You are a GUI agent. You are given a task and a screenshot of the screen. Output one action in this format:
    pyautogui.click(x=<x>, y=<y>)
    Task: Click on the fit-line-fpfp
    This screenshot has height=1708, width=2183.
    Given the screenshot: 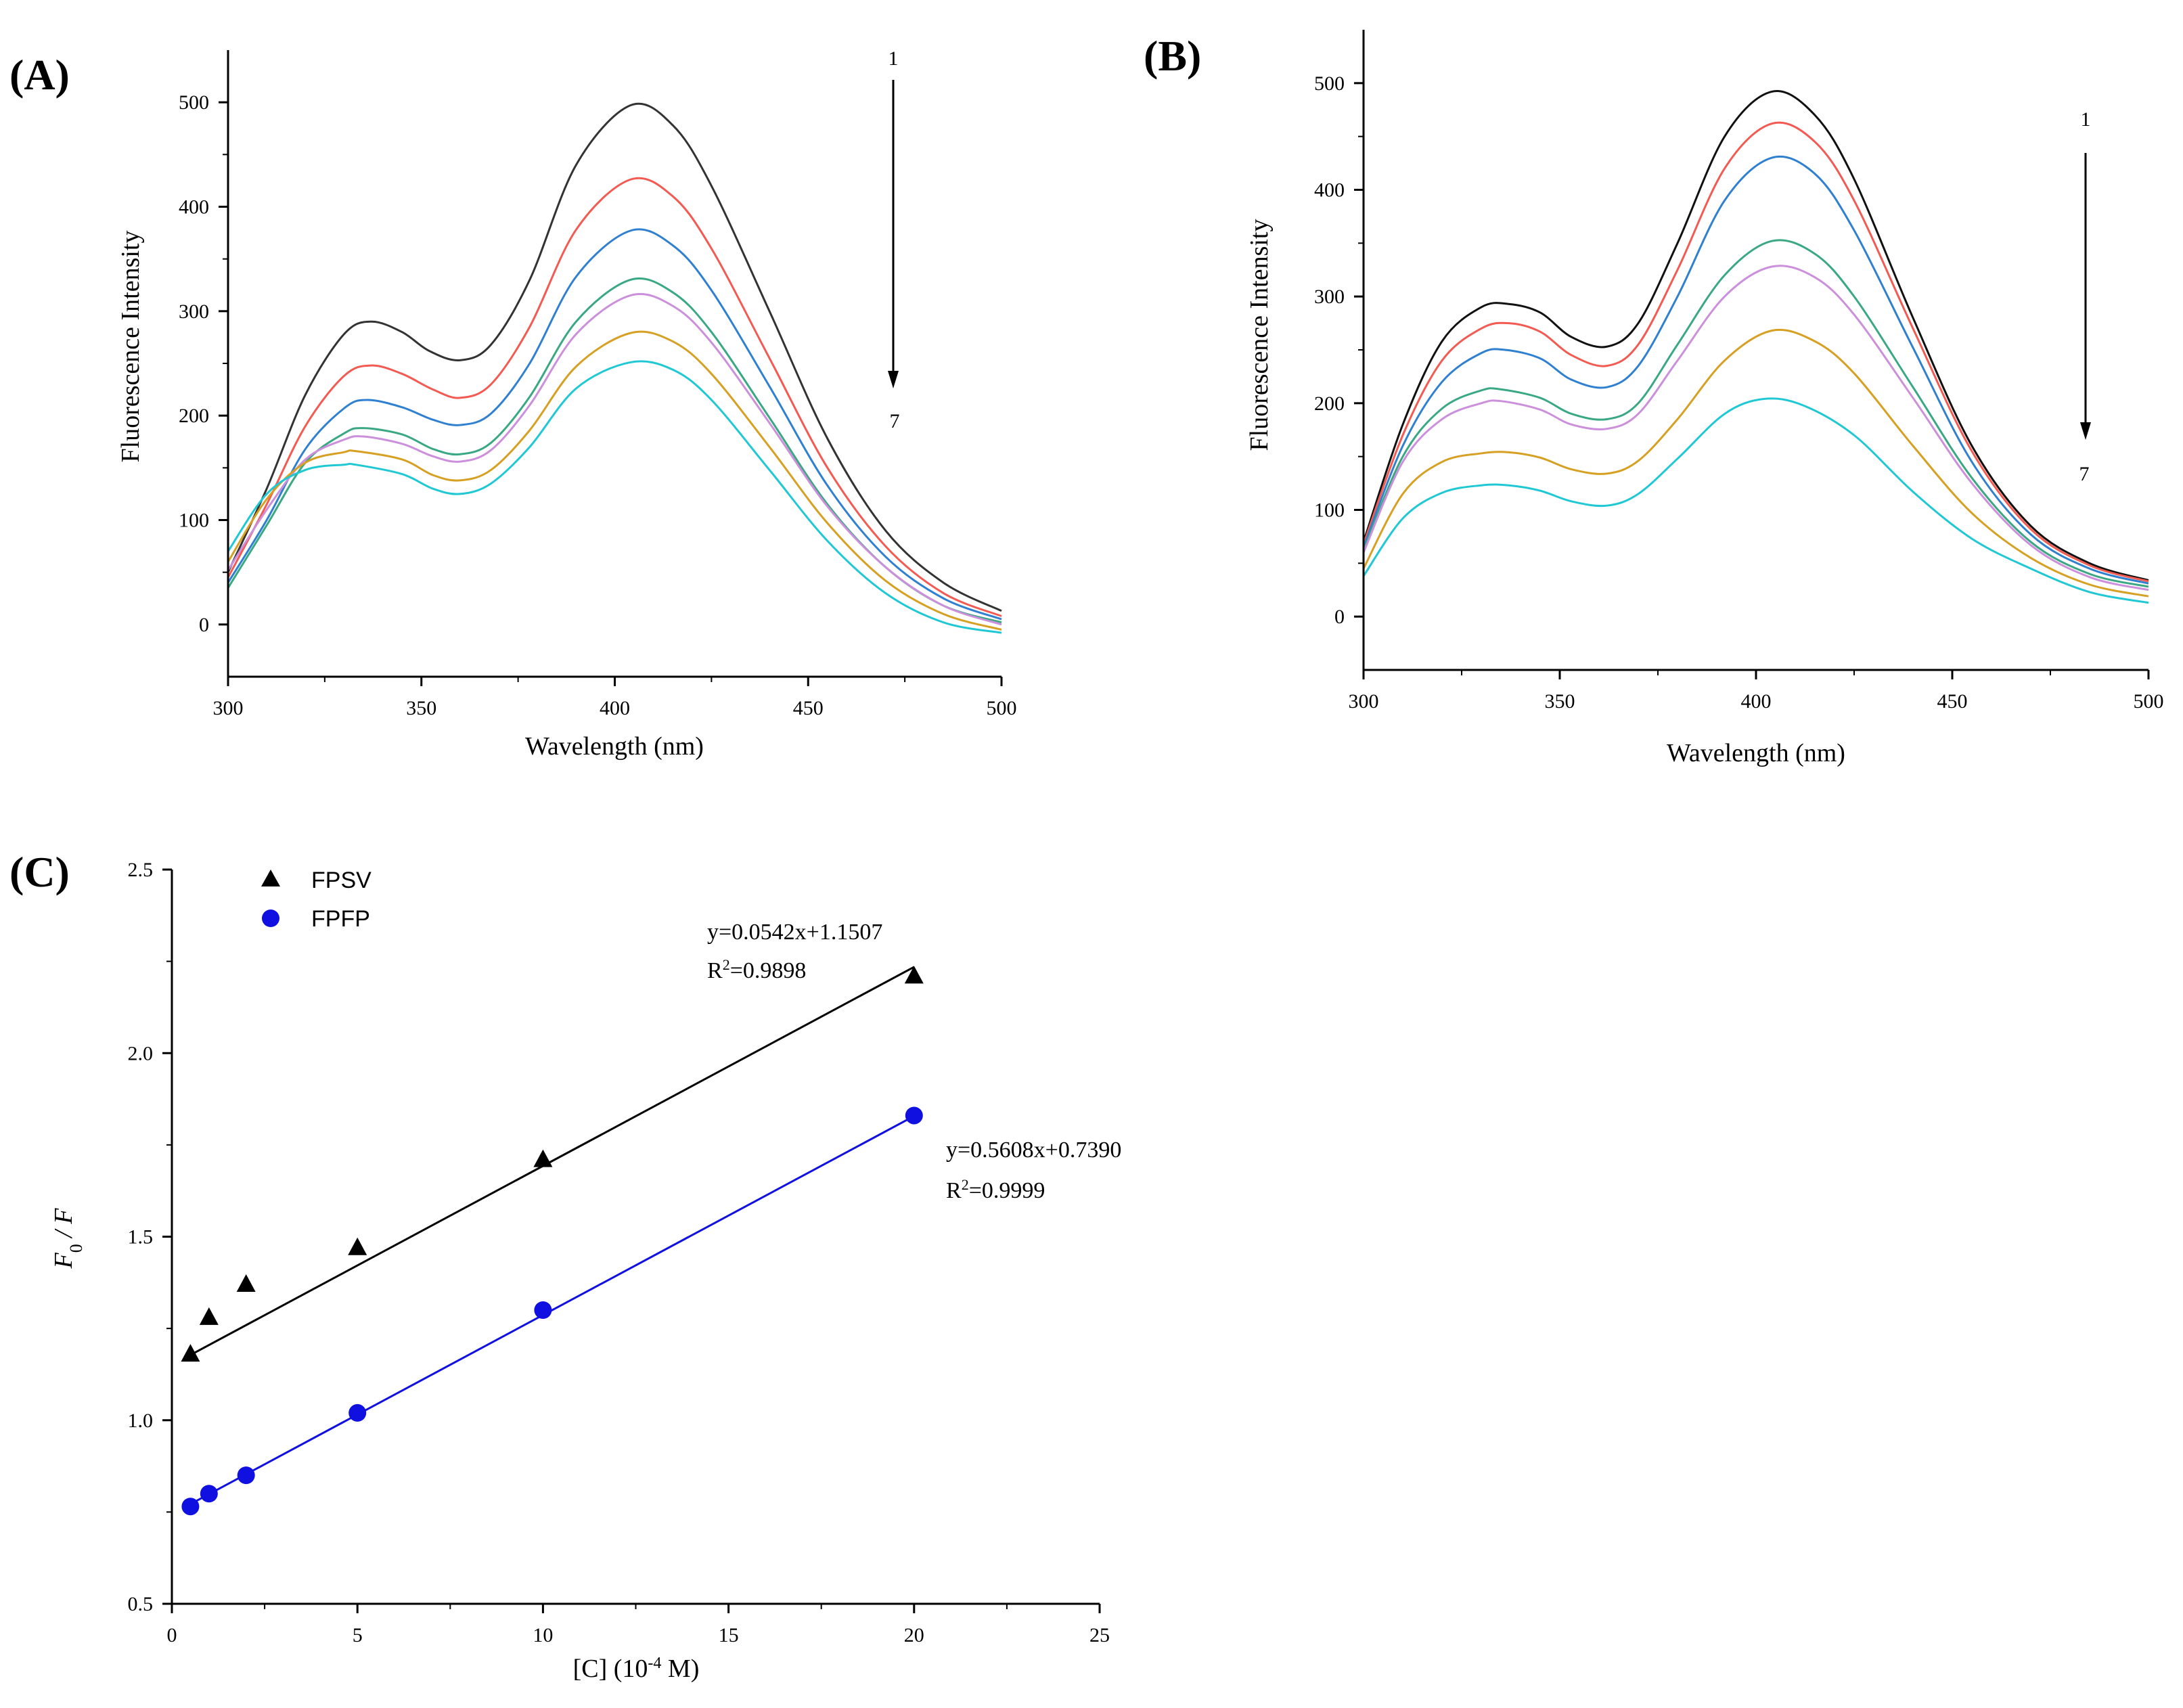 What is the action you would take?
    pyautogui.click(x=552, y=1310)
    